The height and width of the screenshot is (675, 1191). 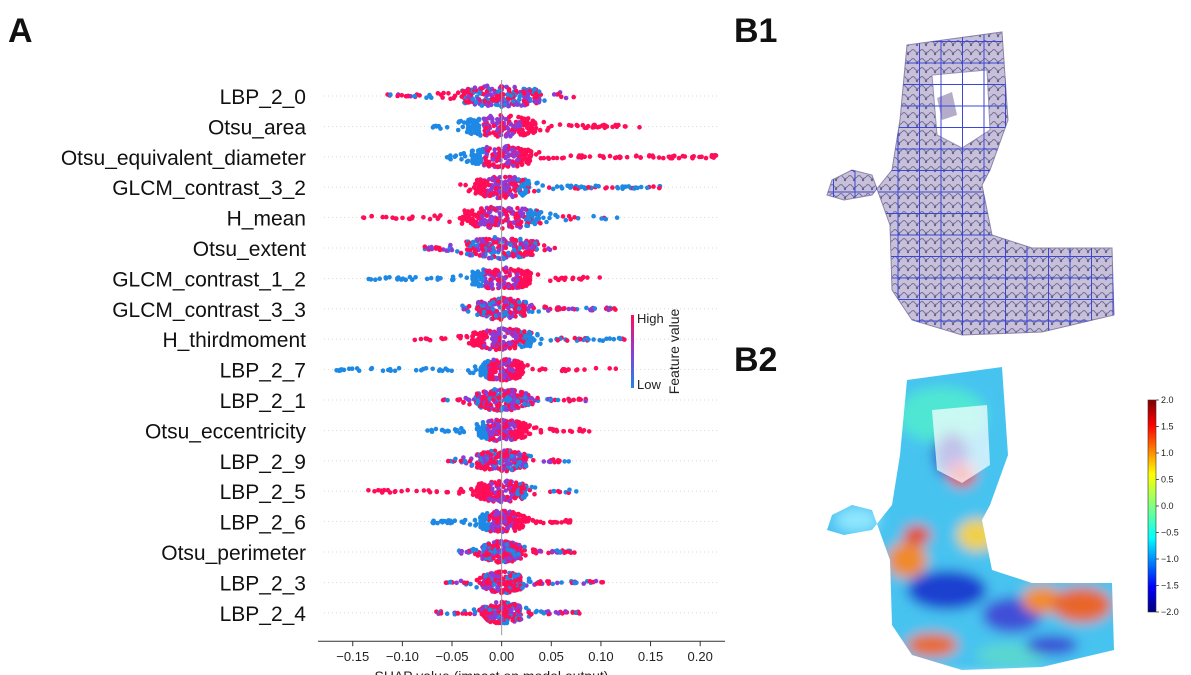 I want to click on colorbar-tick-label: −0.5, so click(x=1170, y=533).